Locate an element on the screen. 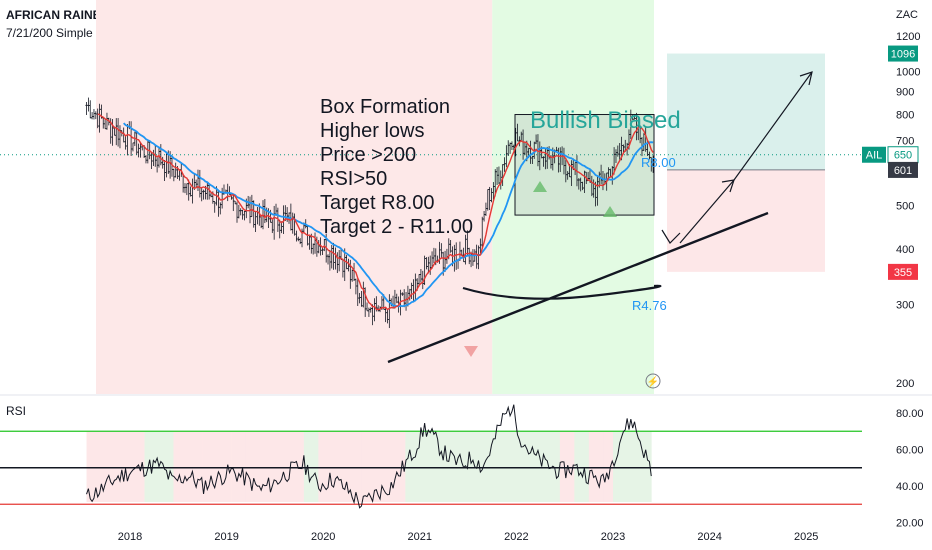 This screenshot has height=550, width=932. annotation-line: Price >200 is located at coordinates (368, 155).